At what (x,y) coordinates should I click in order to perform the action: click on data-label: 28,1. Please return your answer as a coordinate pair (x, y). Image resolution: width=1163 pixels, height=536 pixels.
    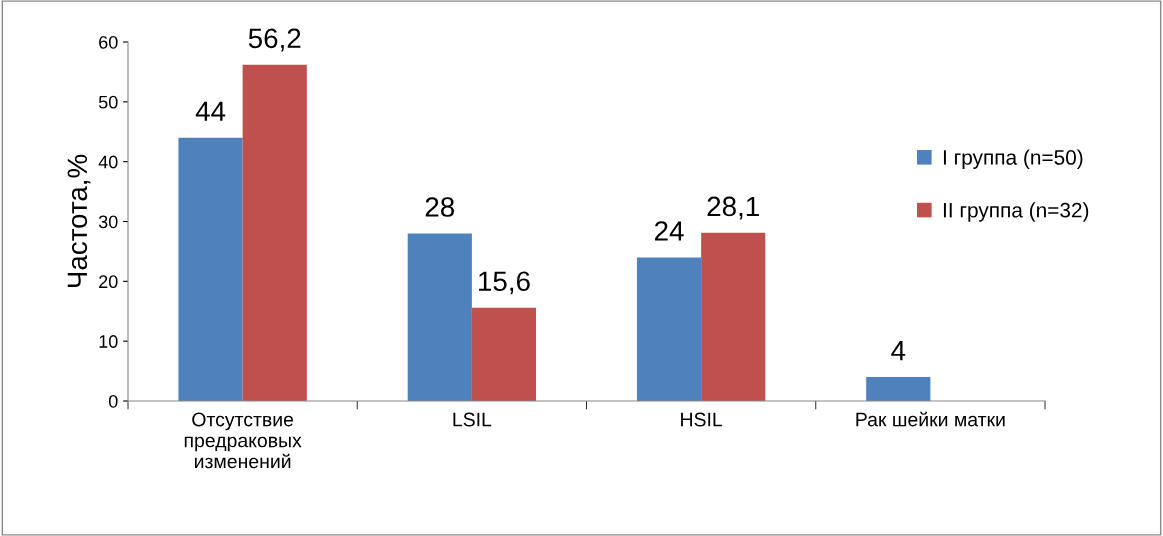
    Looking at the image, I should click on (733, 208).